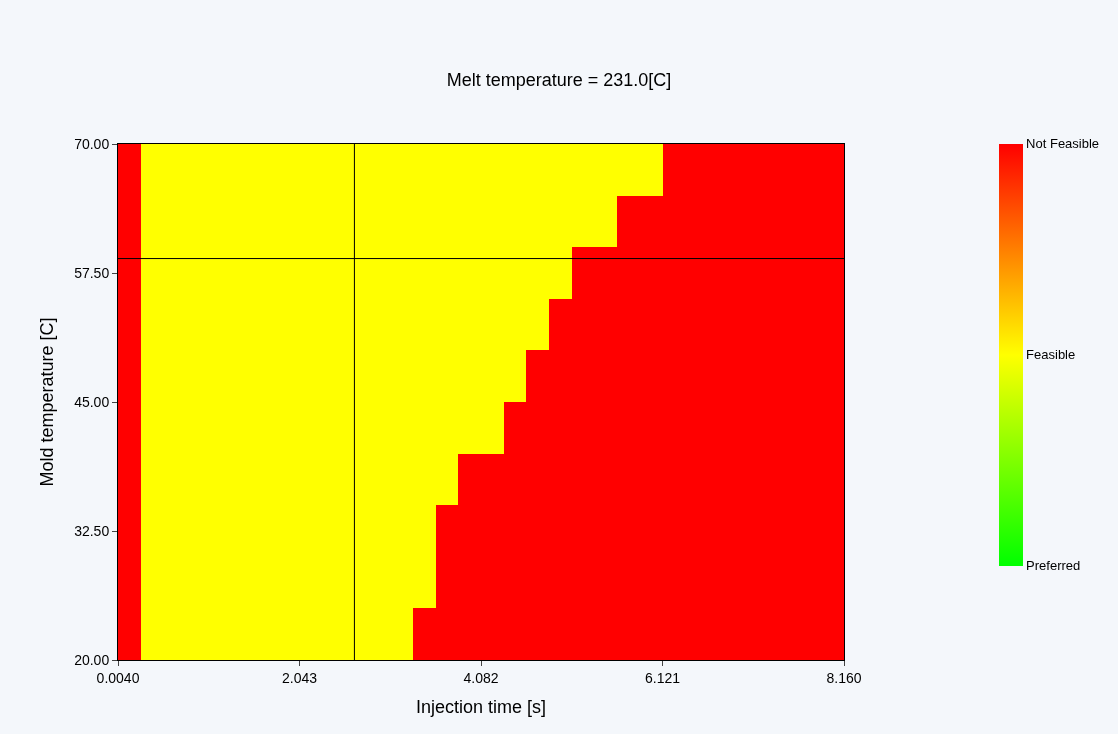 The image size is (1118, 734). I want to click on x-tick-label: 8.160, so click(844, 677).